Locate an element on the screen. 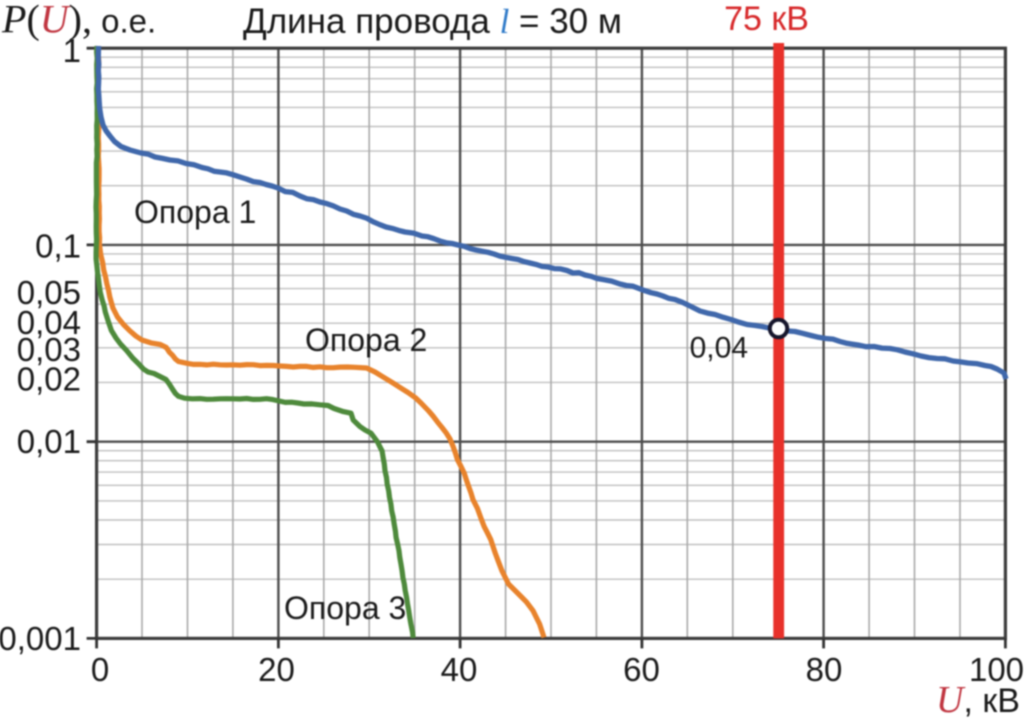  svg-text: 20 is located at coordinates (276, 669).